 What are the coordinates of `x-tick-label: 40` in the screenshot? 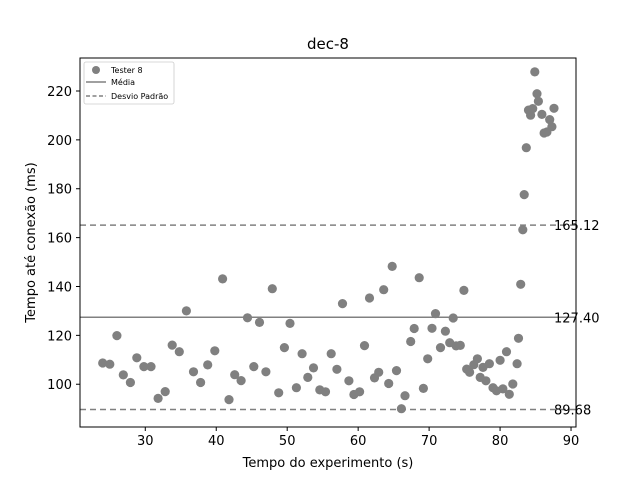 It's located at (216, 441).